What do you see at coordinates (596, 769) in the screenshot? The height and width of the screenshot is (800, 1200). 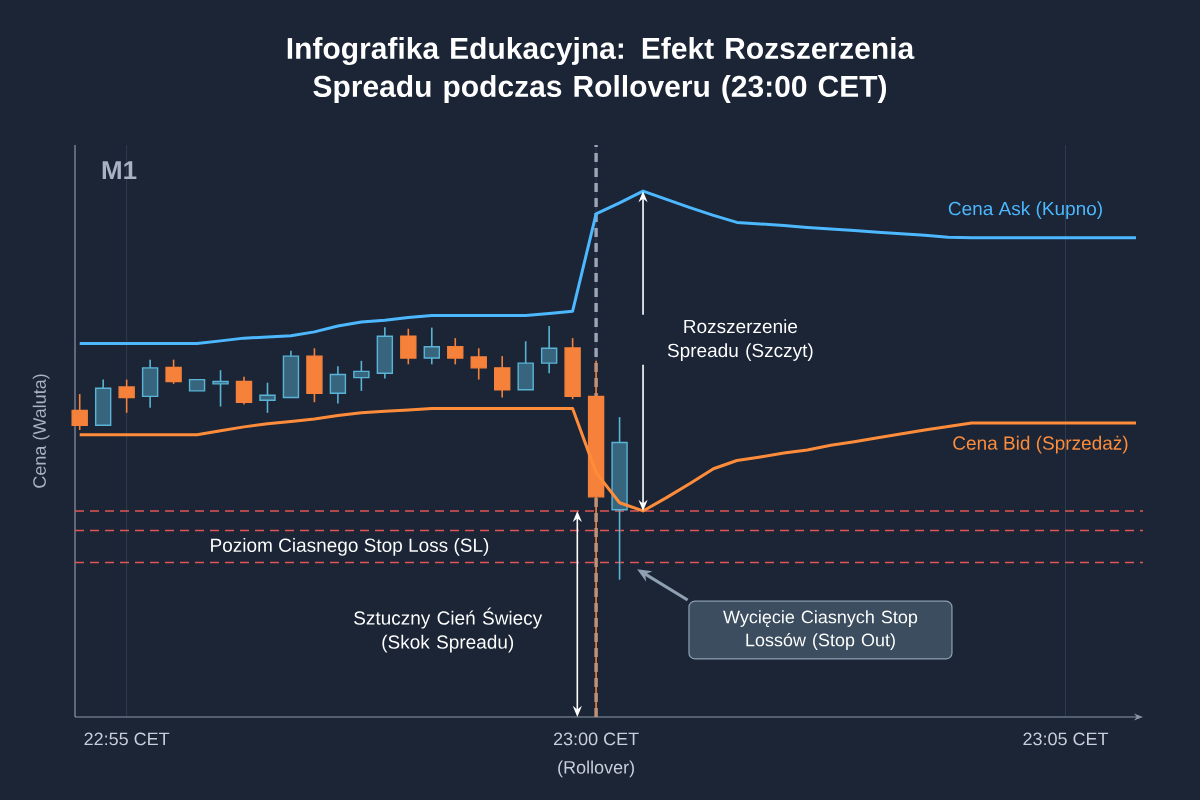 I see `ref-line-label: (Rollover)` at bounding box center [596, 769].